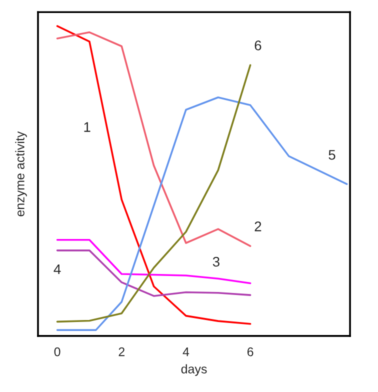  What do you see at coordinates (57, 351) in the screenshot?
I see `x-tick-label: 0` at bounding box center [57, 351].